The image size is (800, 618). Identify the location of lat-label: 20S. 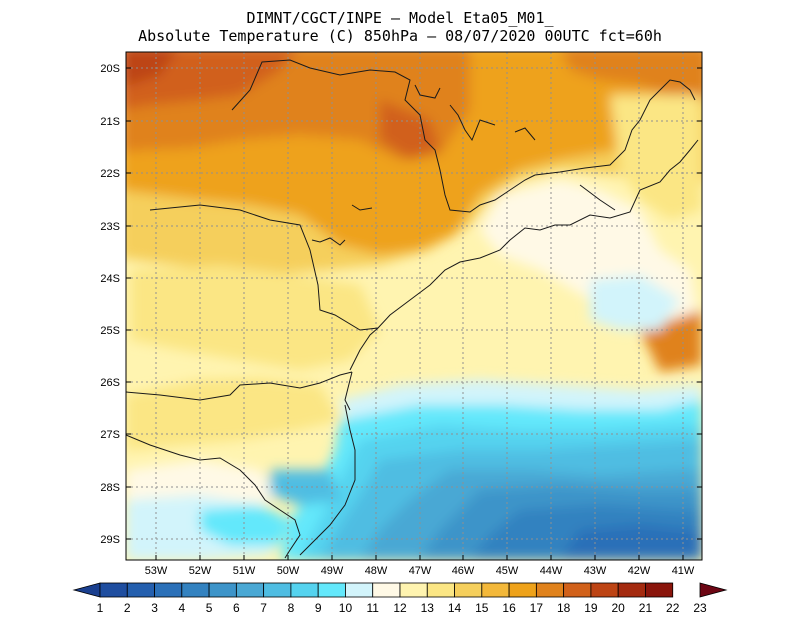
(110, 69).